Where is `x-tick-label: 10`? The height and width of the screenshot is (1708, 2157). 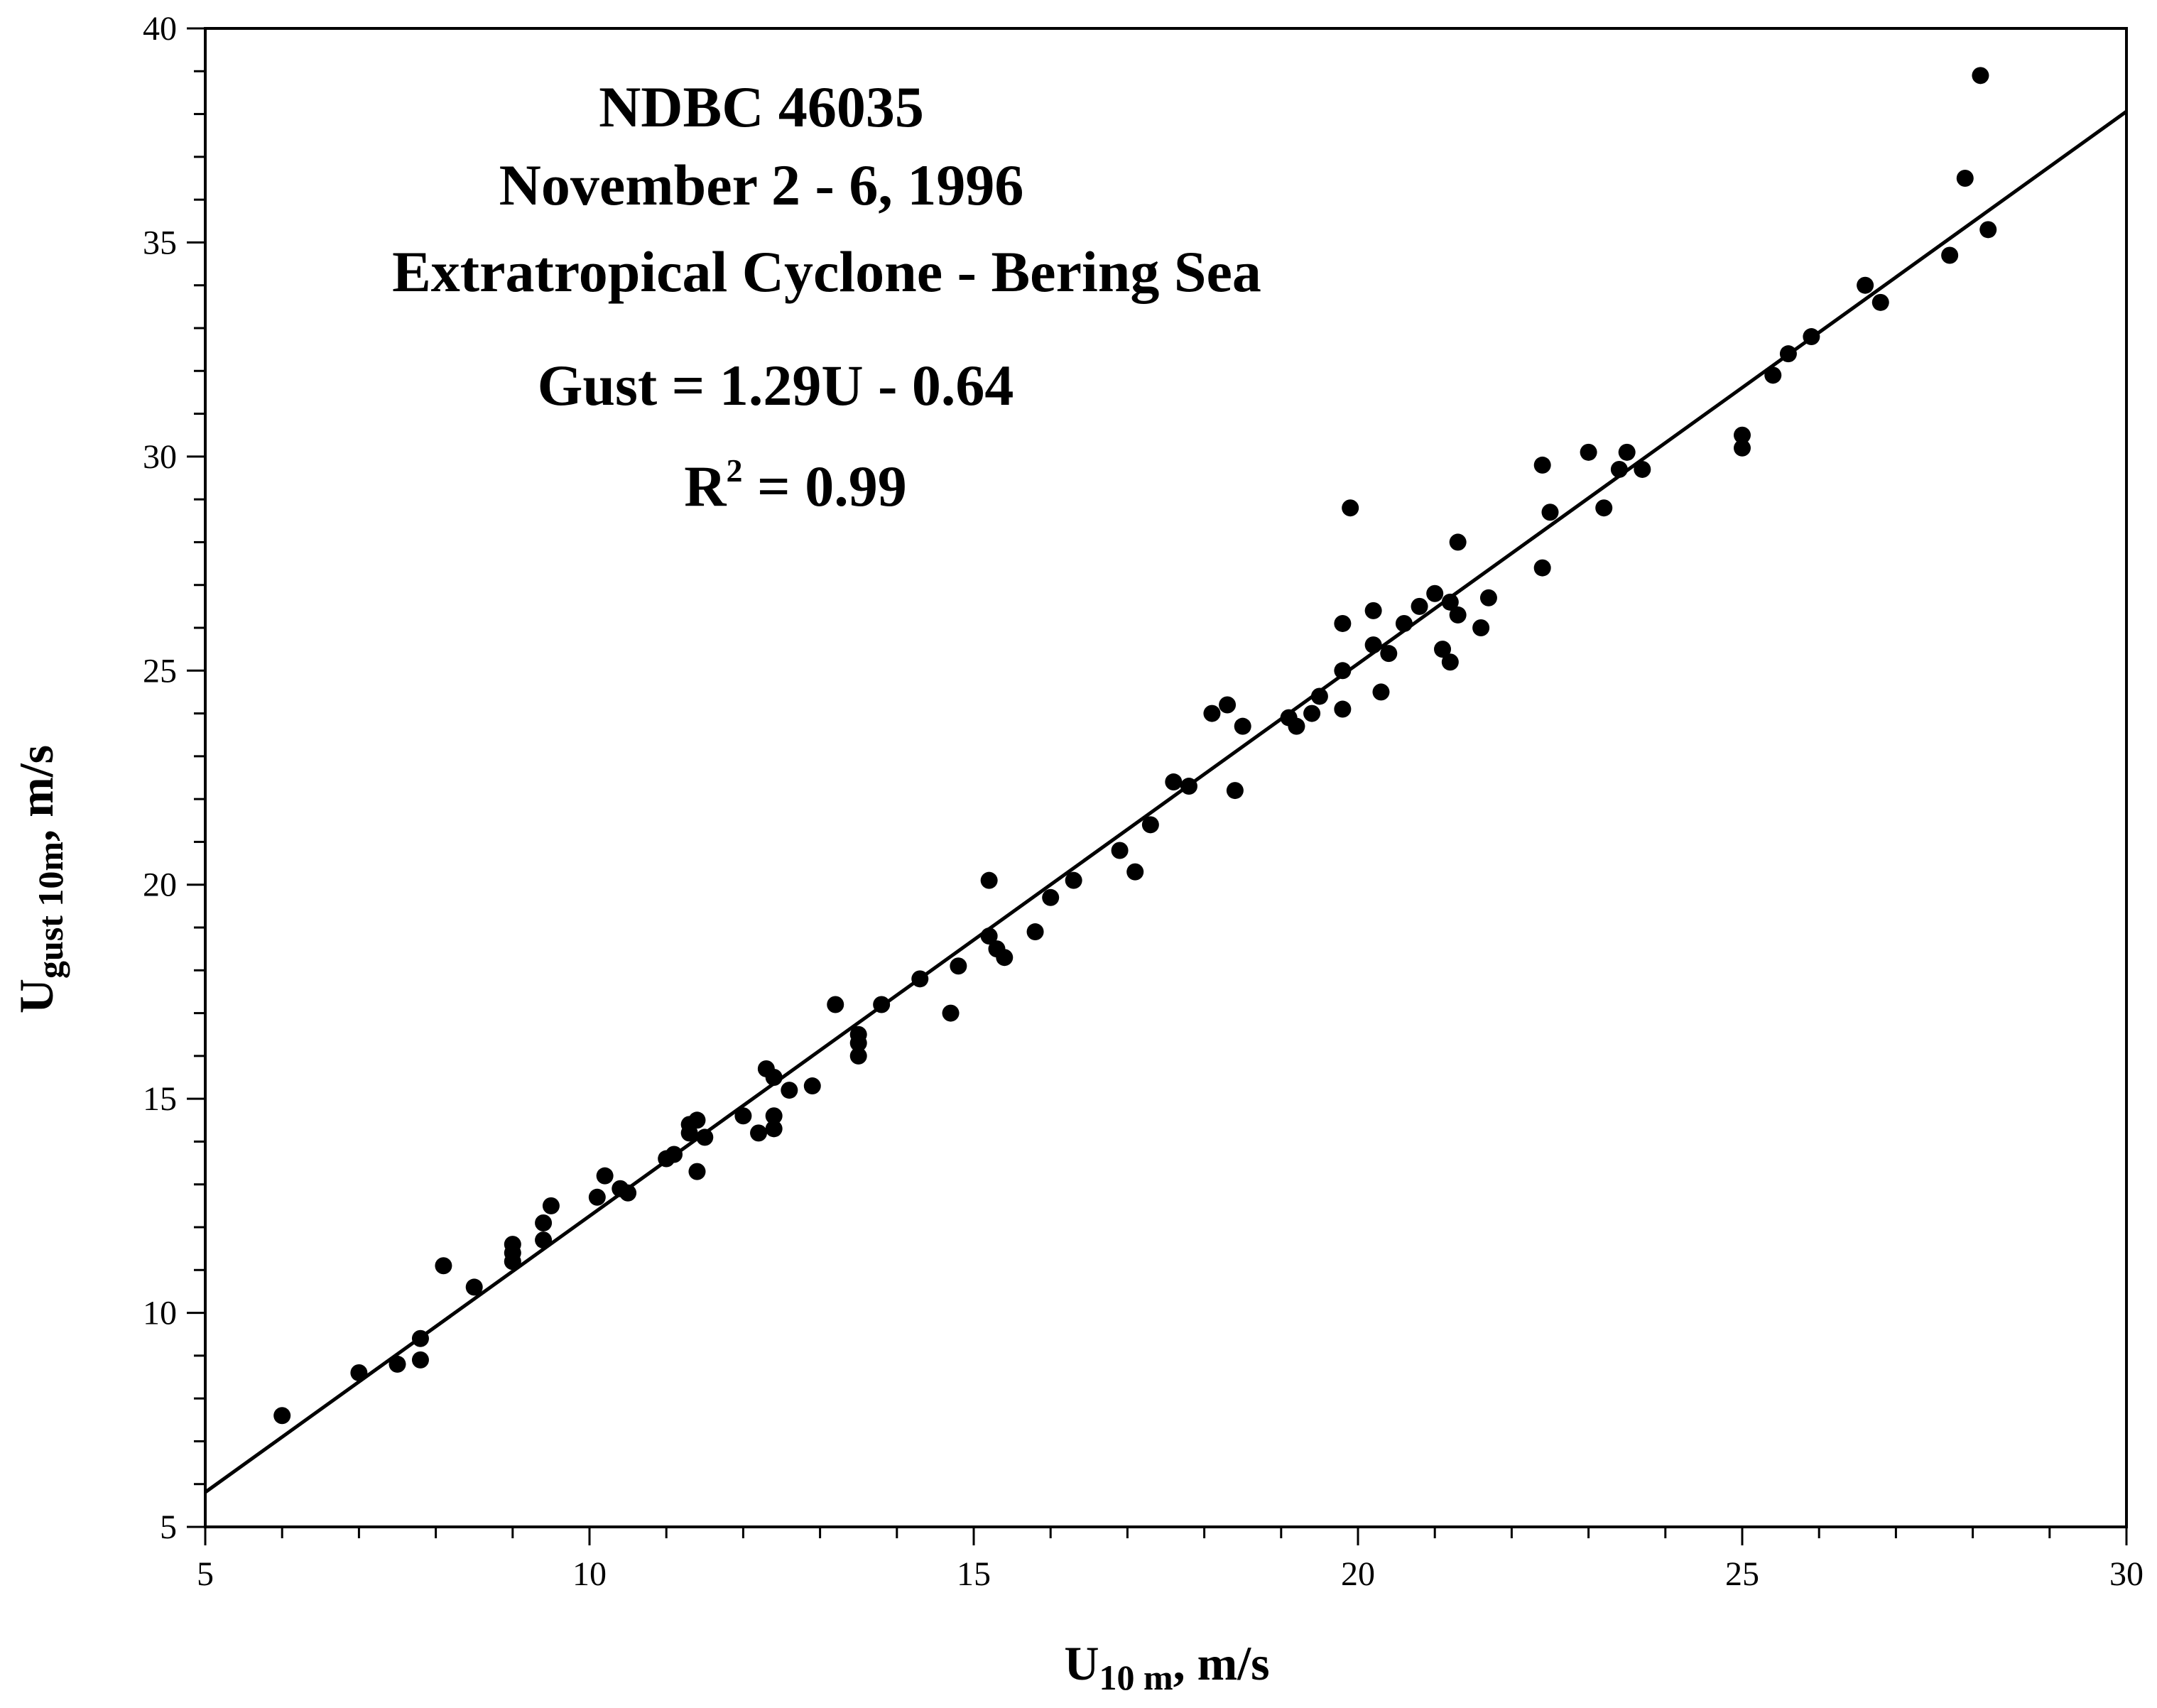 x-tick-label: 10 is located at coordinates (589, 1574).